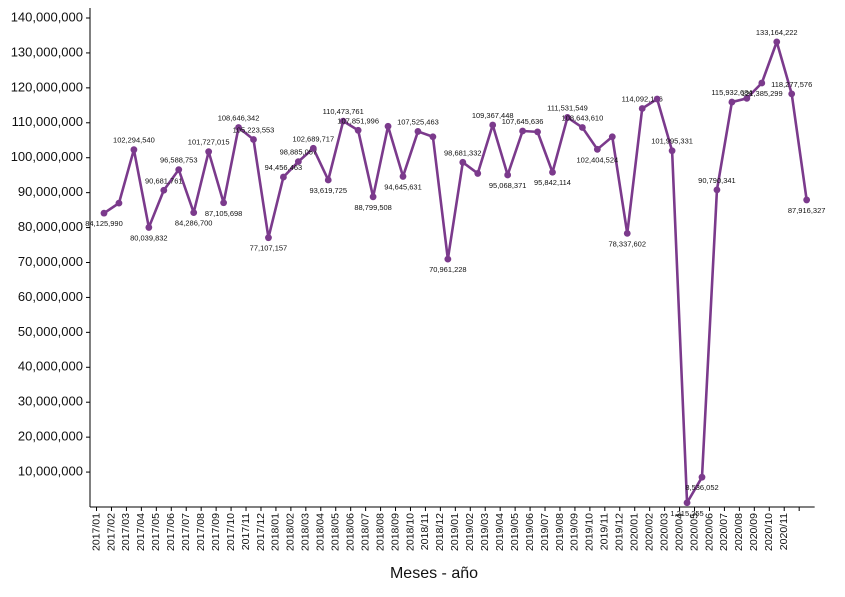 This screenshot has width=845, height=597. What do you see at coordinates (709, 532) in the screenshot?
I see `x-tick-label: 2020/06` at bounding box center [709, 532].